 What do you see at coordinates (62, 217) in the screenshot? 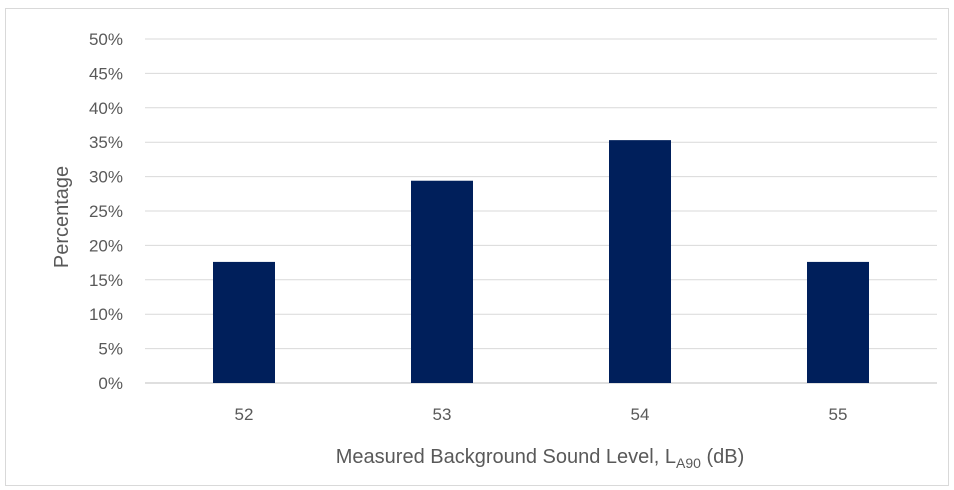
I see `y-axis-title: Percentage` at bounding box center [62, 217].